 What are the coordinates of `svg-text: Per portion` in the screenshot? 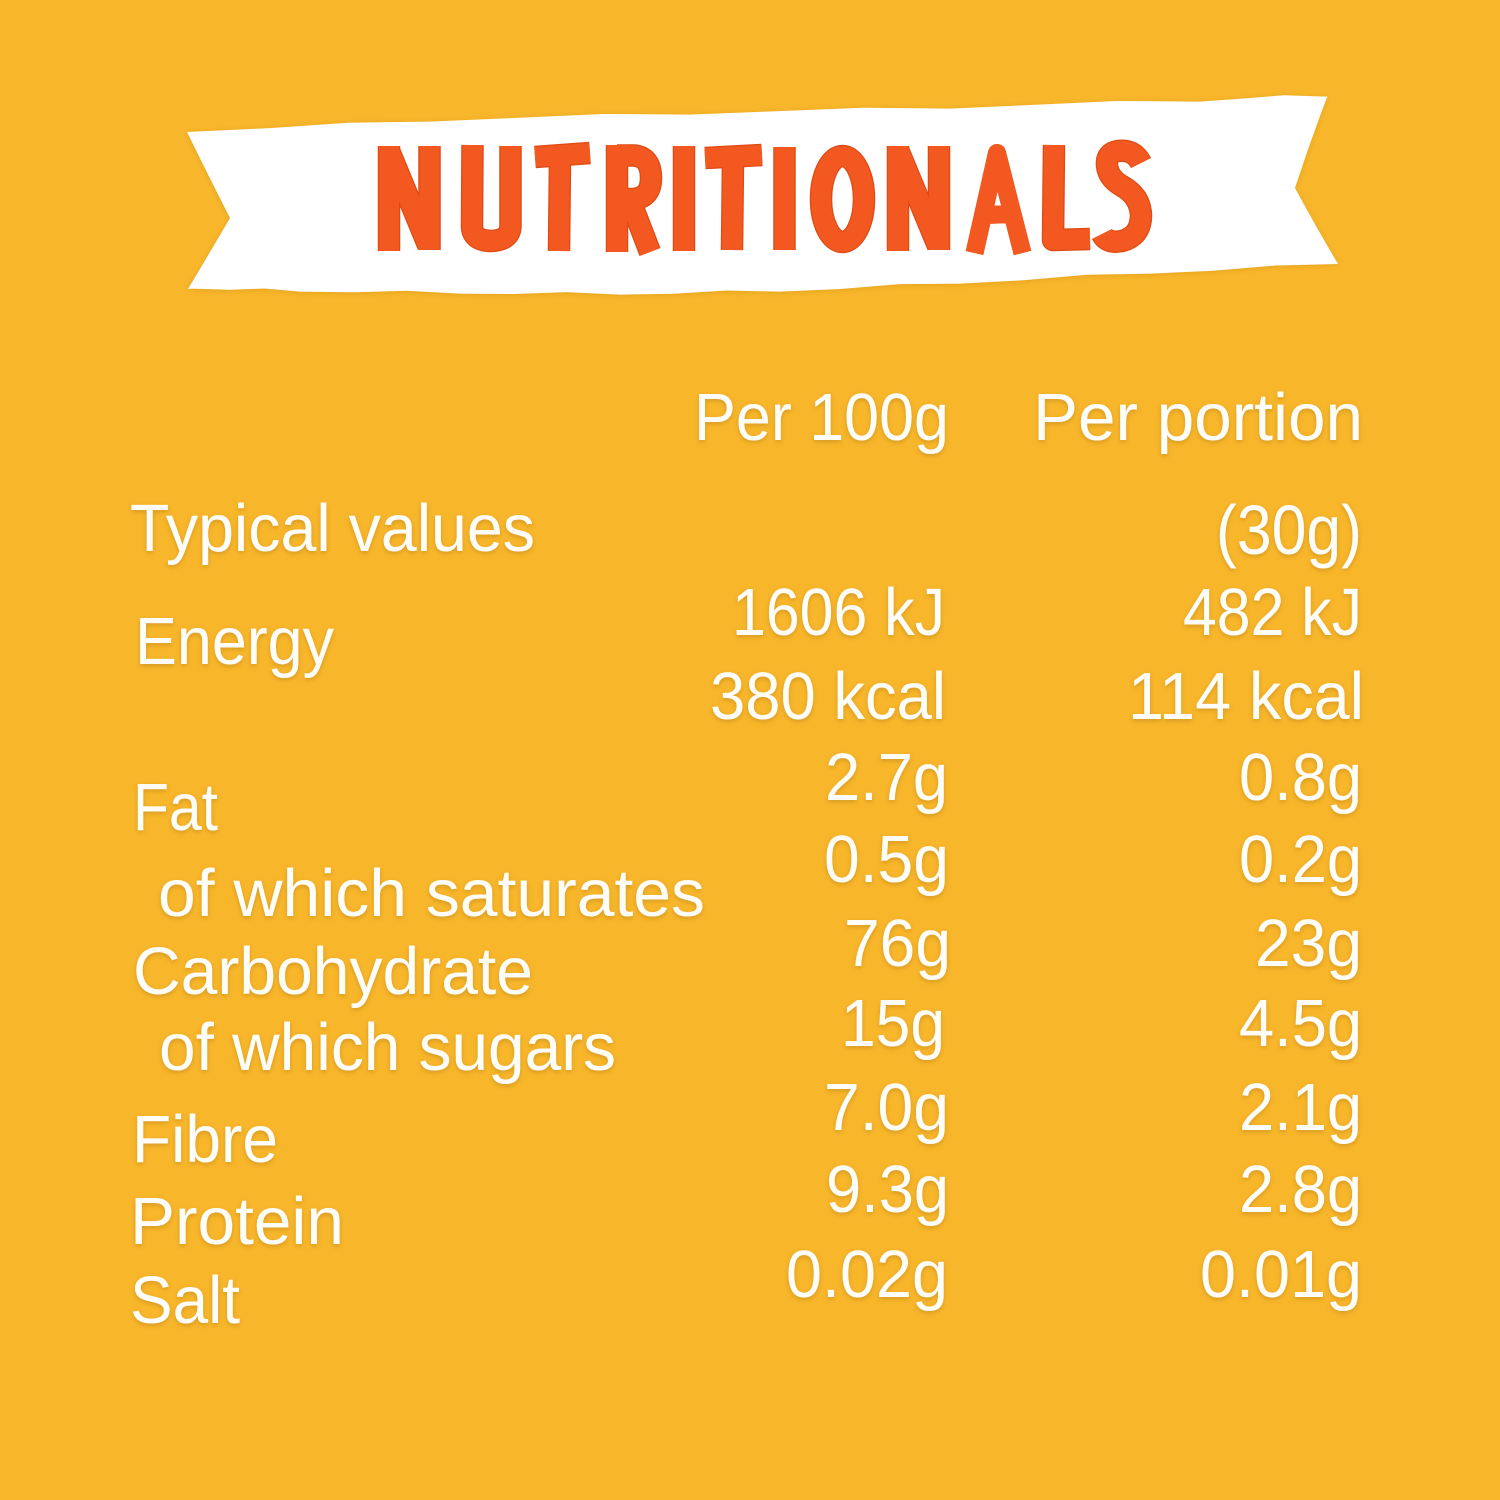 It's located at (1198, 417).